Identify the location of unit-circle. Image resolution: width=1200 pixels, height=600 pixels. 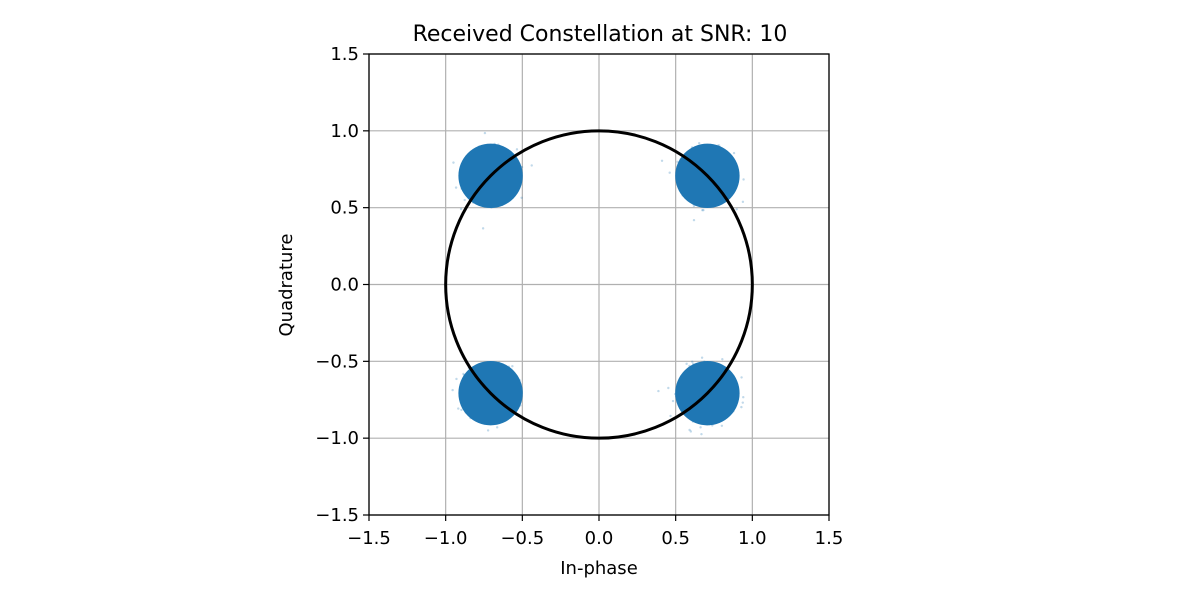
(599, 284).